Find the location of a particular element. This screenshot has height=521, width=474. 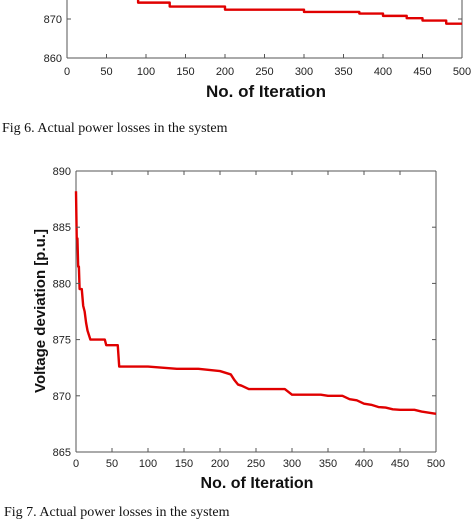

chart2-y-axis-title: Voltage deviation [p.u.] is located at coordinates (40, 311).